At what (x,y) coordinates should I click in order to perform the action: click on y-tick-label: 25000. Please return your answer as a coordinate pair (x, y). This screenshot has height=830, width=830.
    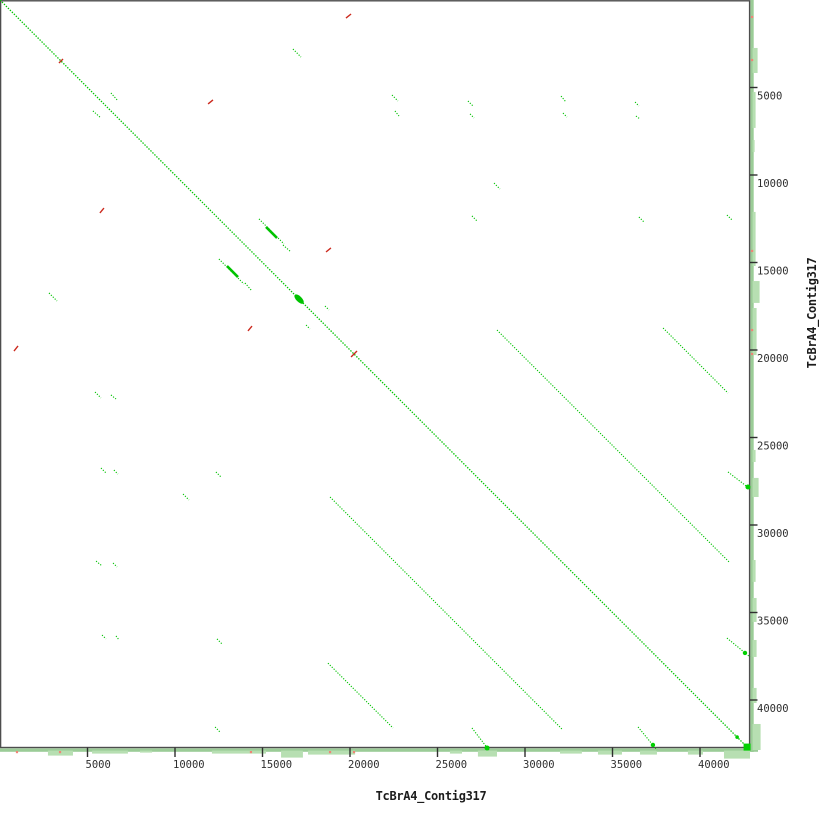
    Looking at the image, I should click on (773, 447).